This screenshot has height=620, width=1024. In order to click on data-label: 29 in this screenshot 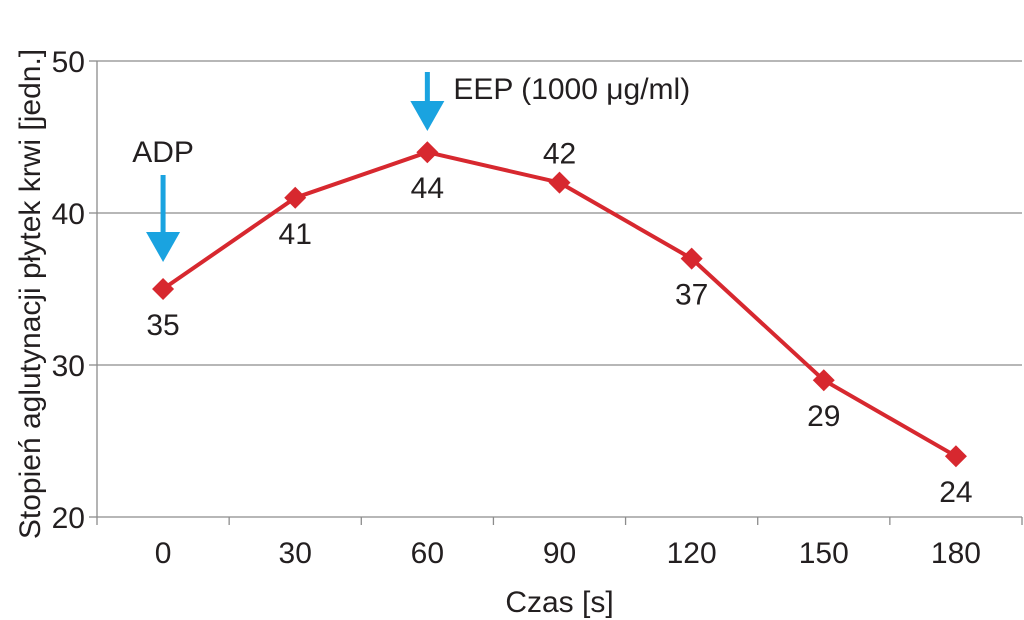, I will do `click(823, 416)`.